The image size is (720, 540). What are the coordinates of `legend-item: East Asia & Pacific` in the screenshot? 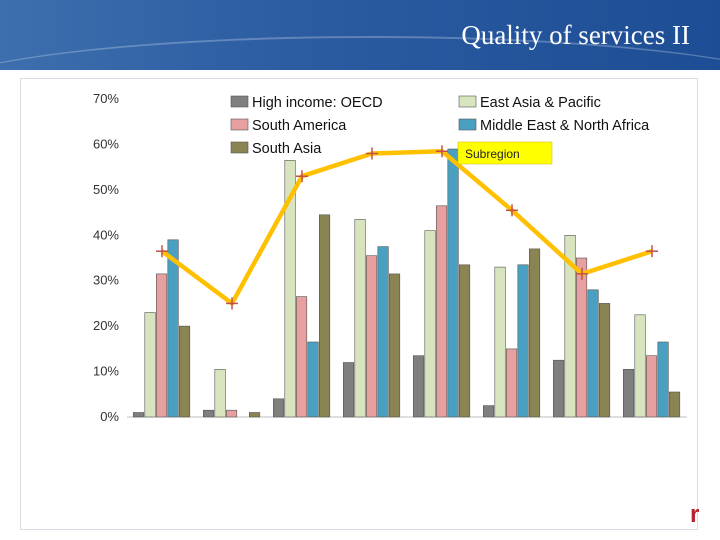 It's located at (529, 103).